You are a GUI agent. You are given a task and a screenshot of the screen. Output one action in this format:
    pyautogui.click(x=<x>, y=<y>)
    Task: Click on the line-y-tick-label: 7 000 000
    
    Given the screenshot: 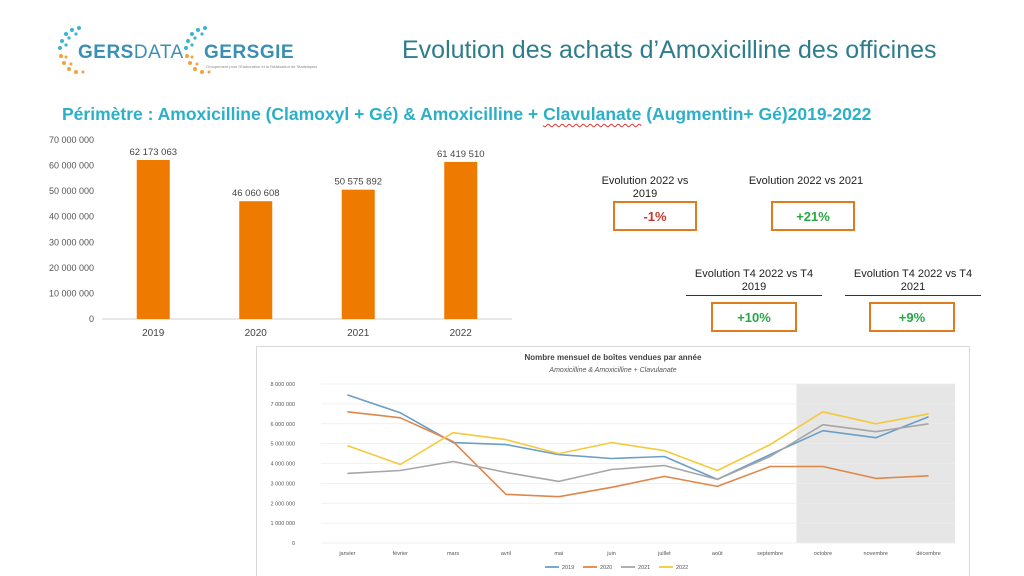 What is the action you would take?
    pyautogui.click(x=283, y=405)
    